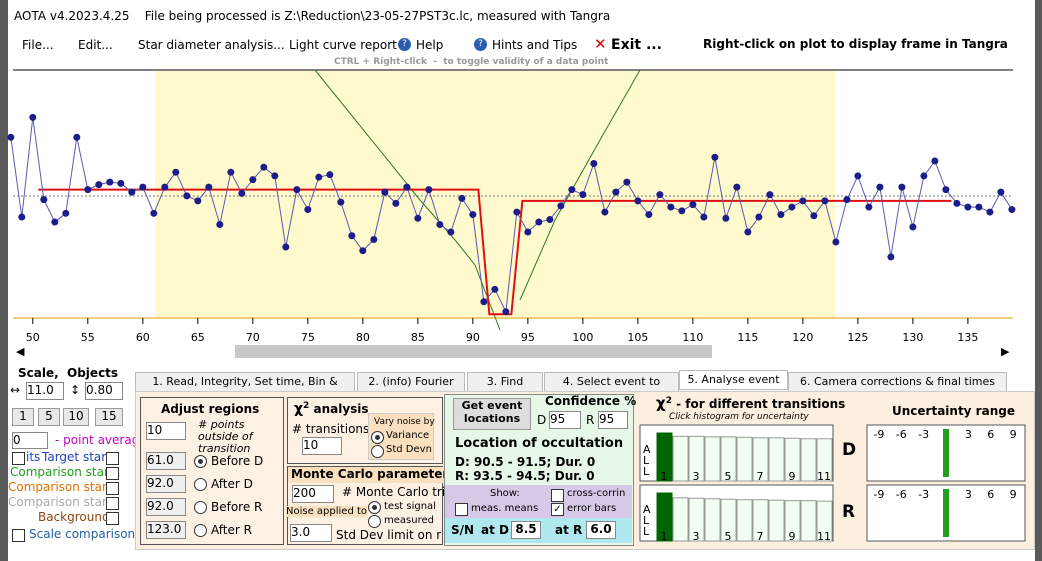  What do you see at coordinates (166, 431) in the screenshot?
I see `points-input: 10` at bounding box center [166, 431].